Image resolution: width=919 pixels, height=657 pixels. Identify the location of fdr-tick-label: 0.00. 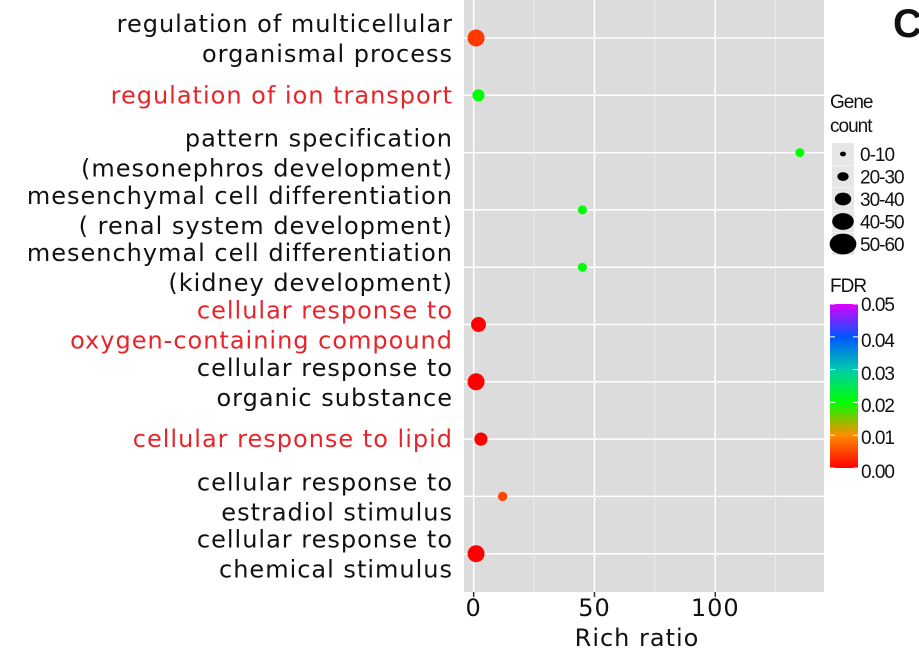
(877, 472).